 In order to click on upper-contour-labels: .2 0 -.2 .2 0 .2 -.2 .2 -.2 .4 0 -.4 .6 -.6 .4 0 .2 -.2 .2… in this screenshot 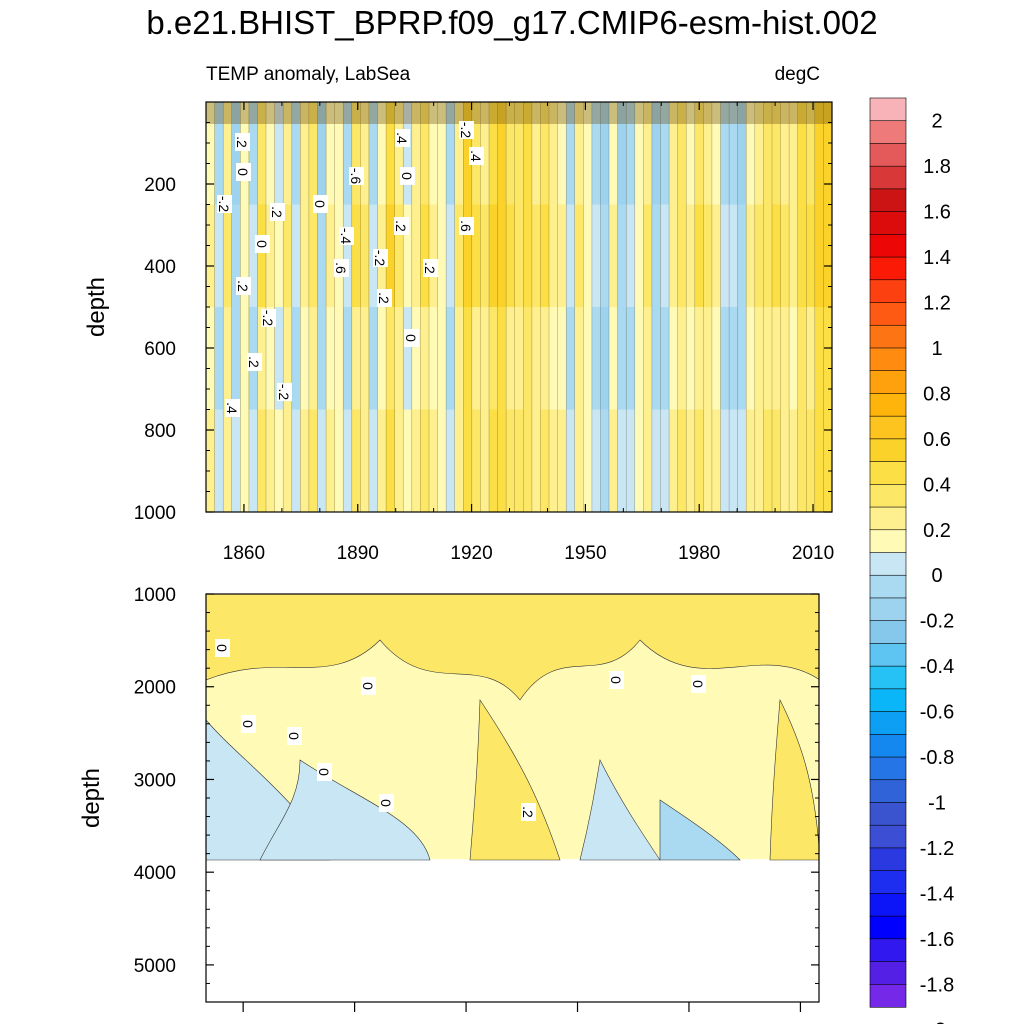, I will do `click(350, 269)`.